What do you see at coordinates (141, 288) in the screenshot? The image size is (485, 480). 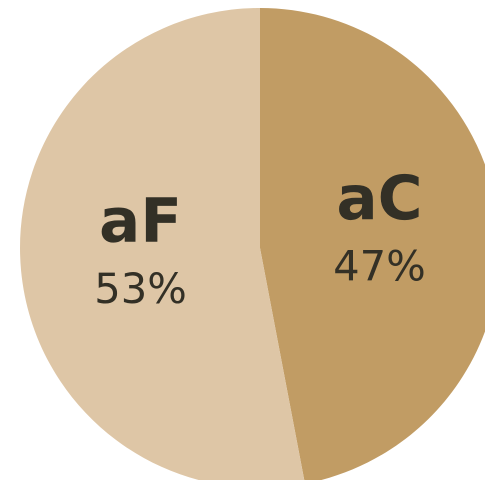 I see `data-label: 53%` at bounding box center [141, 288].